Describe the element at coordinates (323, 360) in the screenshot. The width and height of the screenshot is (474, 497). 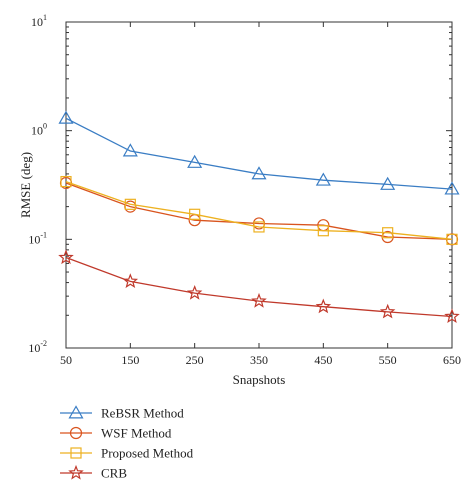
I see `x-tick-label: 450` at that location.